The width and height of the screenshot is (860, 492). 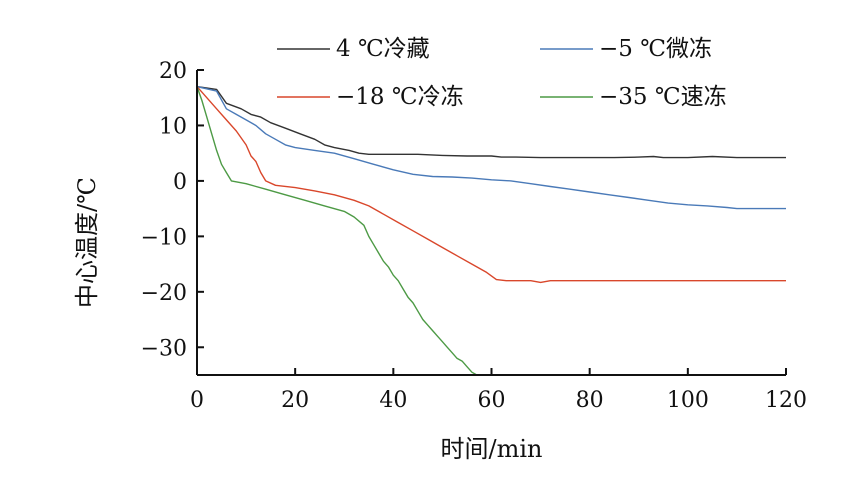 I want to click on legend: 4 ℃冷藏 −5 ℃微冻 −18 ℃冷冻 −35 ℃速冻, so click(x=502, y=73).